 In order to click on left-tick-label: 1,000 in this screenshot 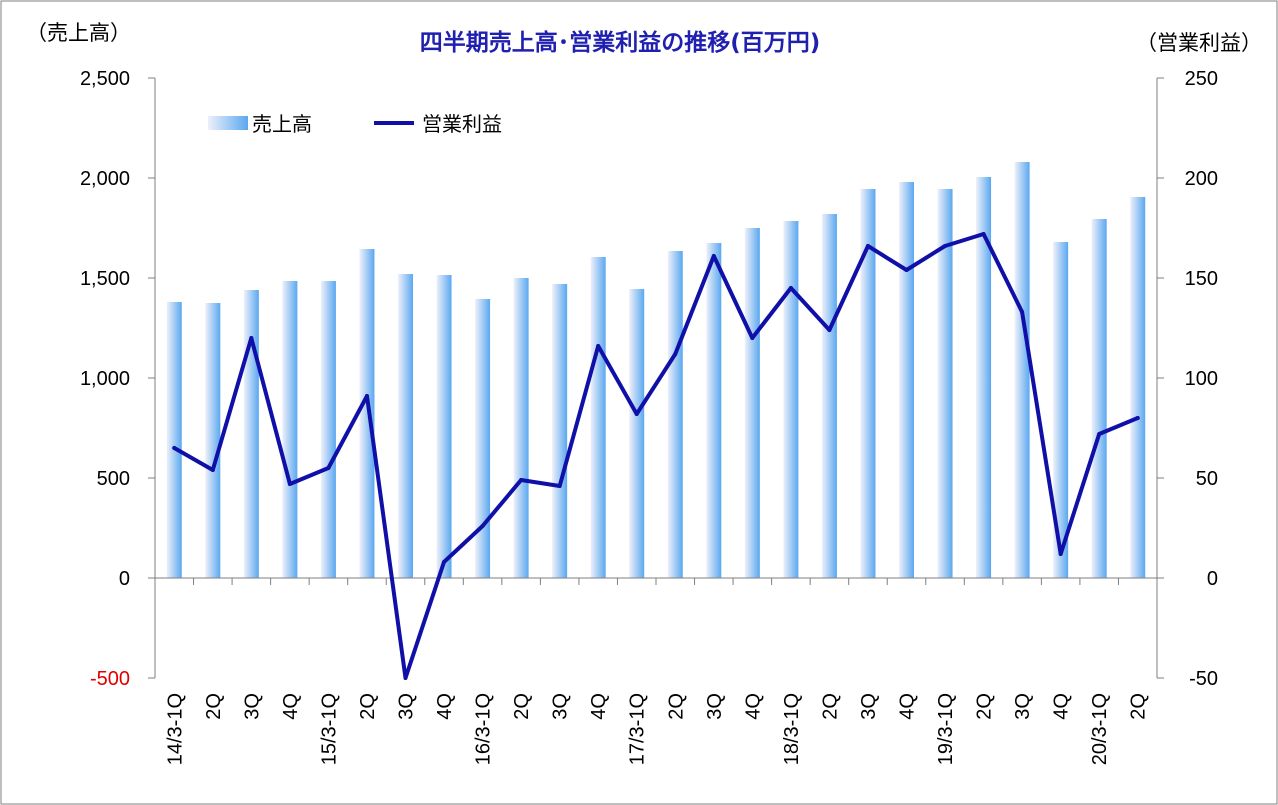, I will do `click(105, 379)`.